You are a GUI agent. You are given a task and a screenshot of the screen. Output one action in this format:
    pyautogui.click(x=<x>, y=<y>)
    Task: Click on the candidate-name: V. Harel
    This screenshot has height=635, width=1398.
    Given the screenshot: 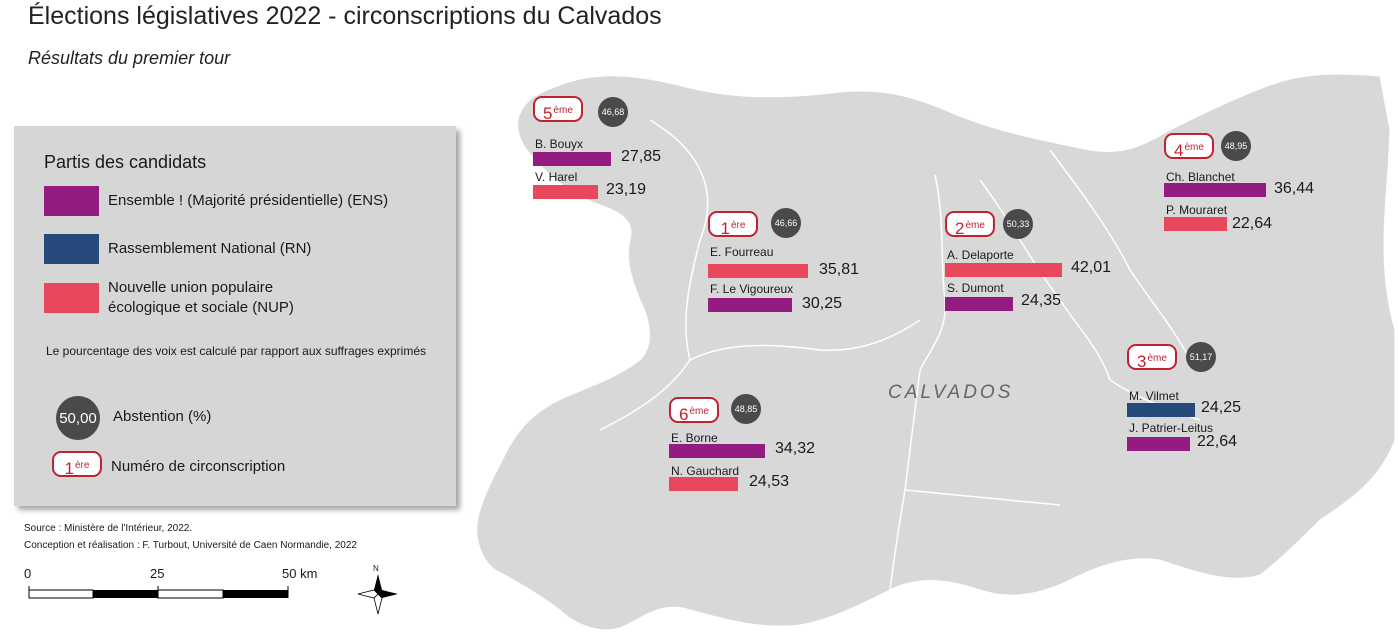 What is the action you would take?
    pyautogui.click(x=556, y=177)
    